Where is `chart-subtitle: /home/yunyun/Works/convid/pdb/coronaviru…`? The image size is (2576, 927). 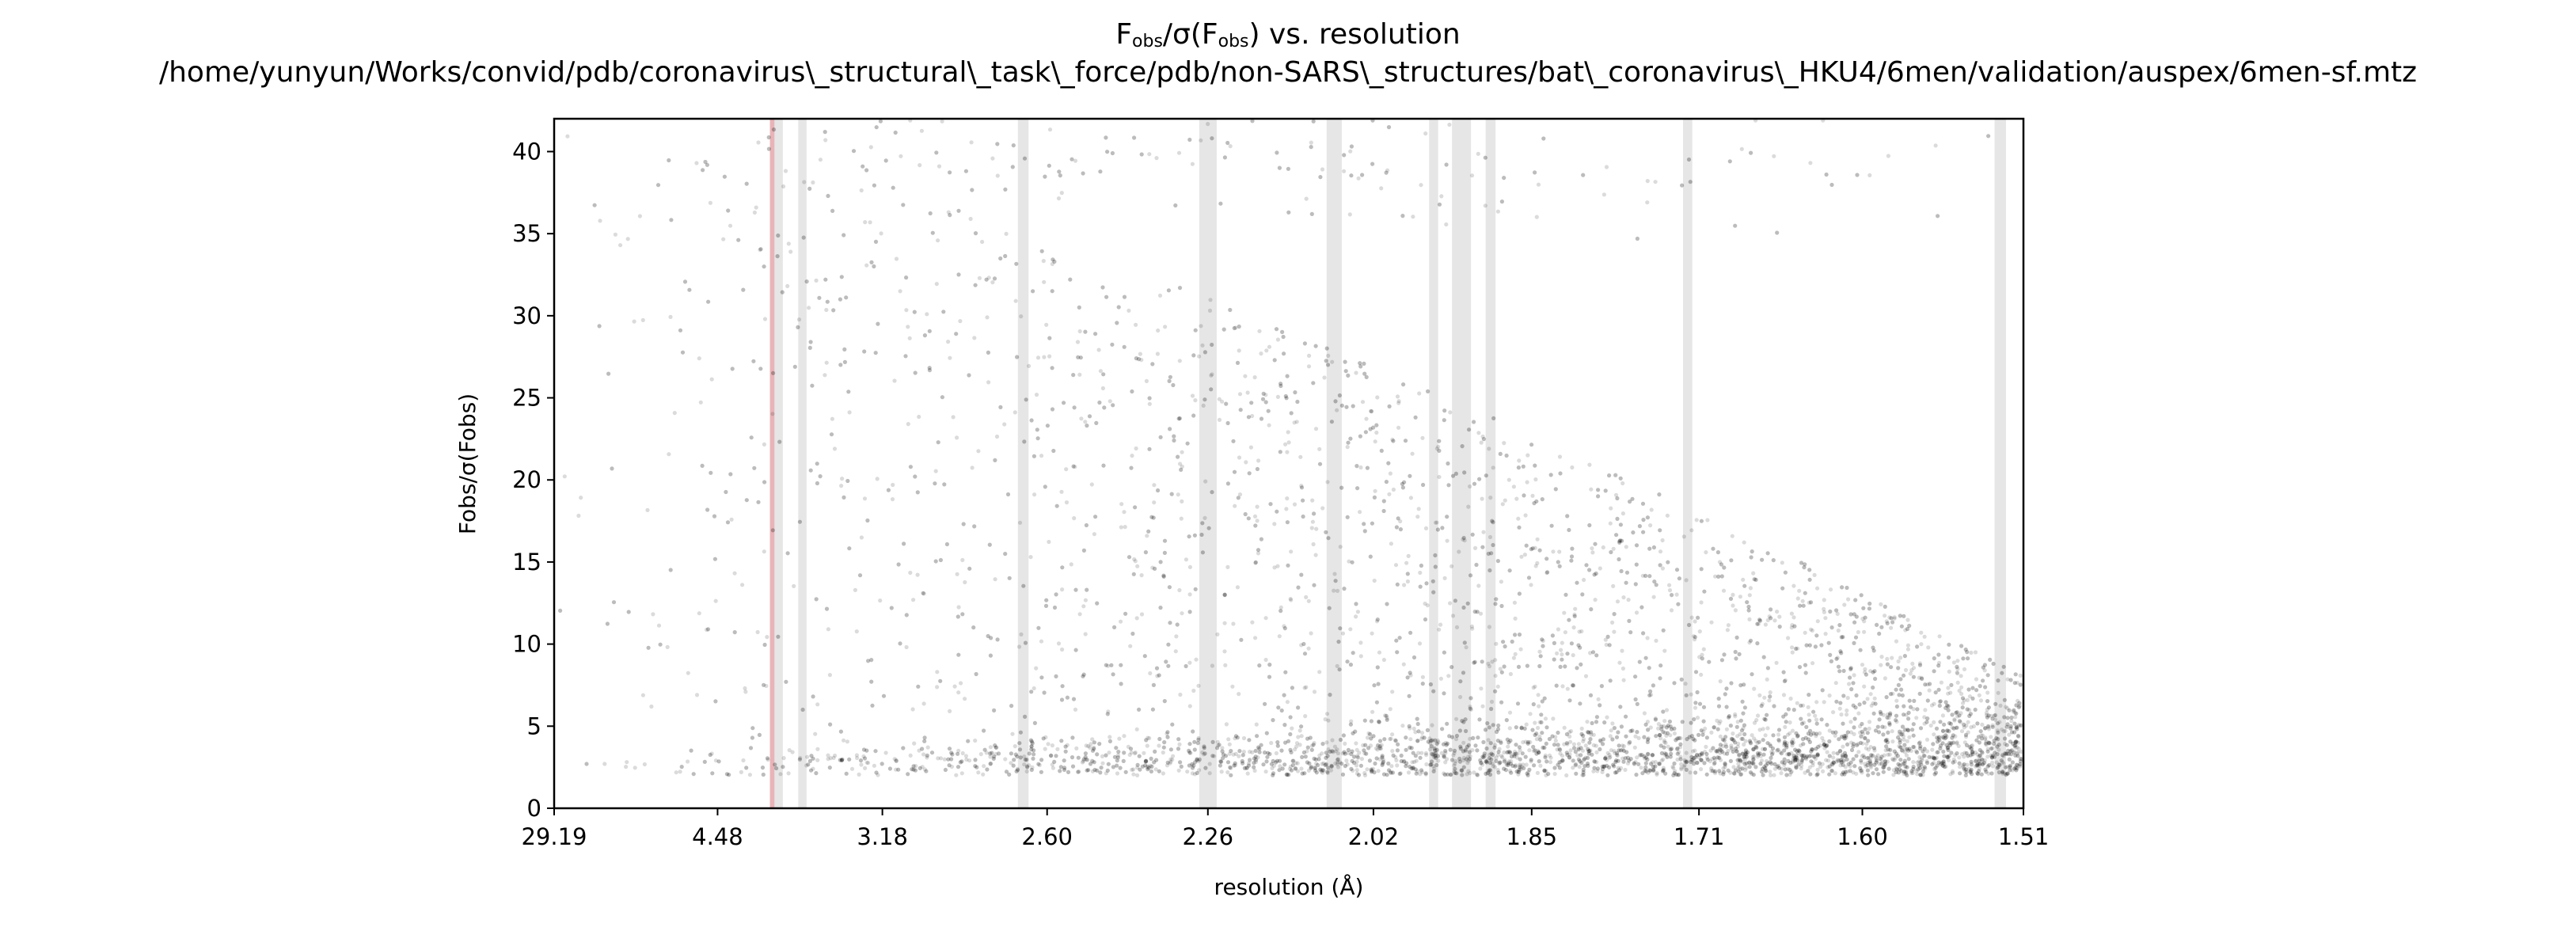
chart-subtitle: /home/yunyun/Works/convid/pdb/coronaviru… is located at coordinates (1288, 72).